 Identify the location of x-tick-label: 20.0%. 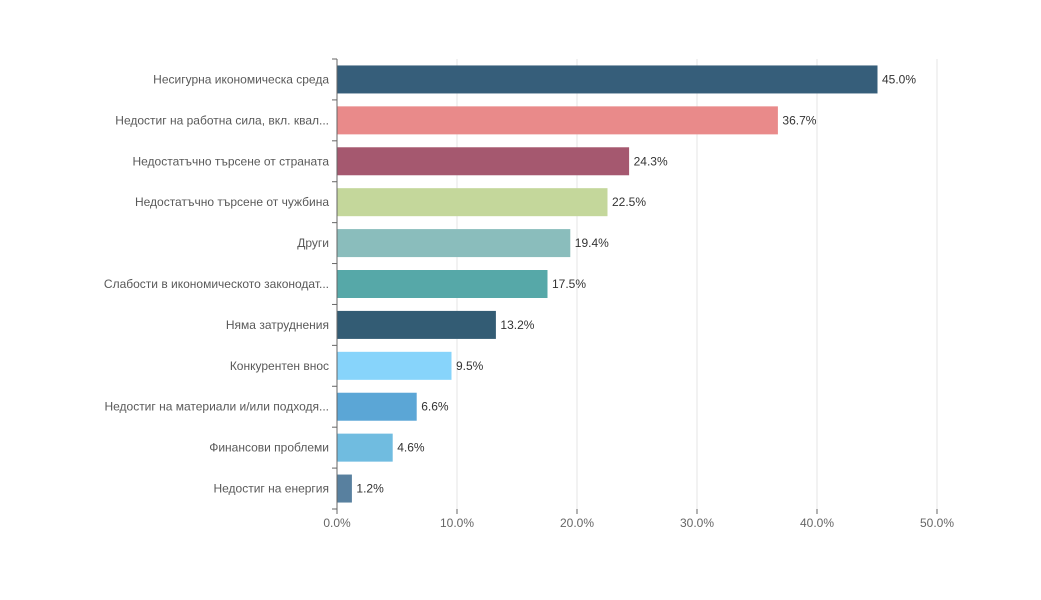
(577, 523).